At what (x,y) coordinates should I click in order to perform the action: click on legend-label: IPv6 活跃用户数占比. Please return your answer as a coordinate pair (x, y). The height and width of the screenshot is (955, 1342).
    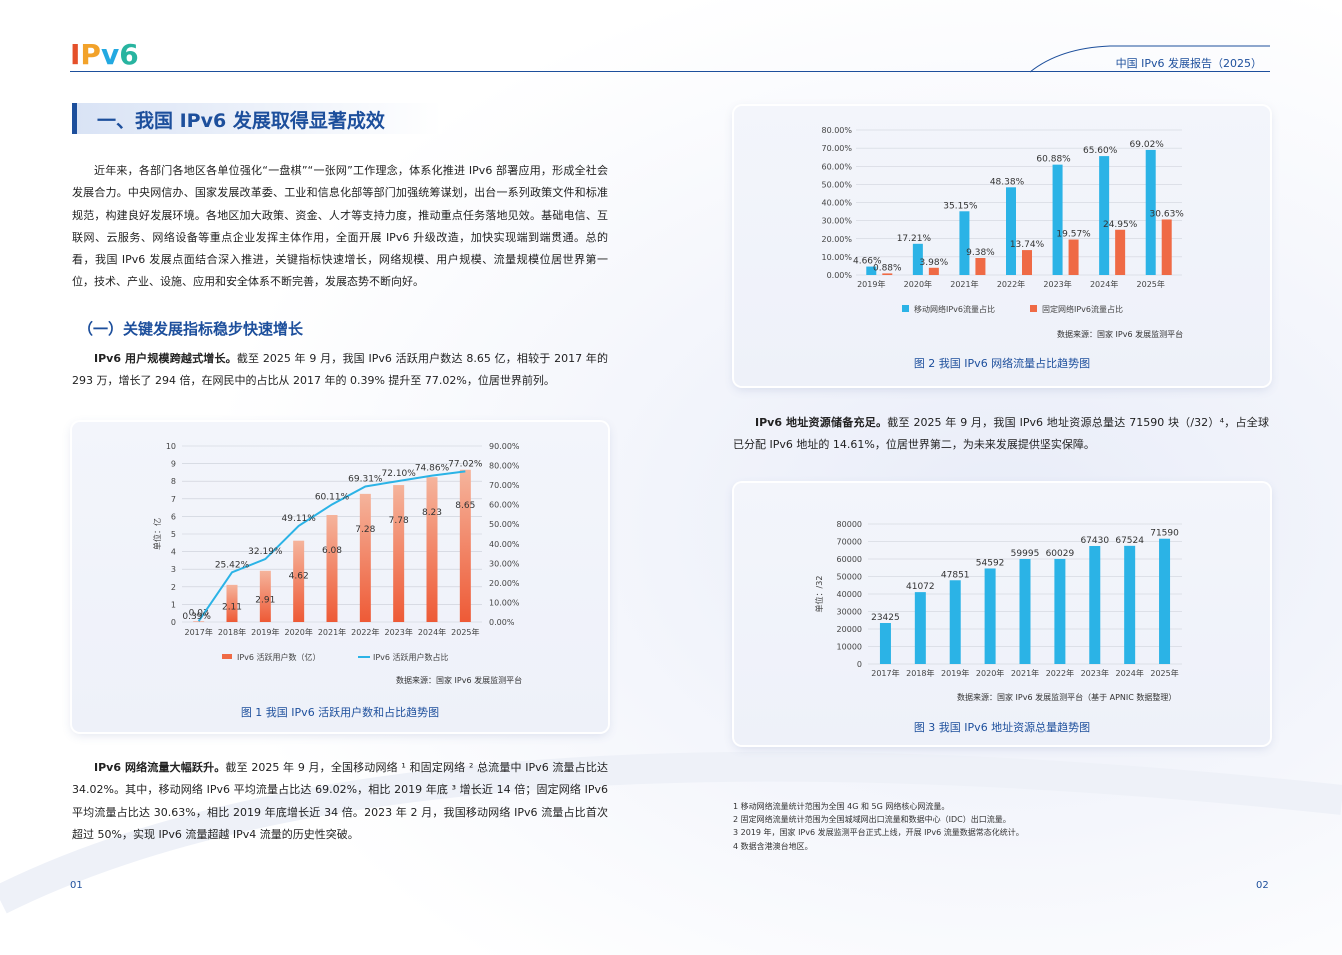
    Looking at the image, I should click on (411, 657).